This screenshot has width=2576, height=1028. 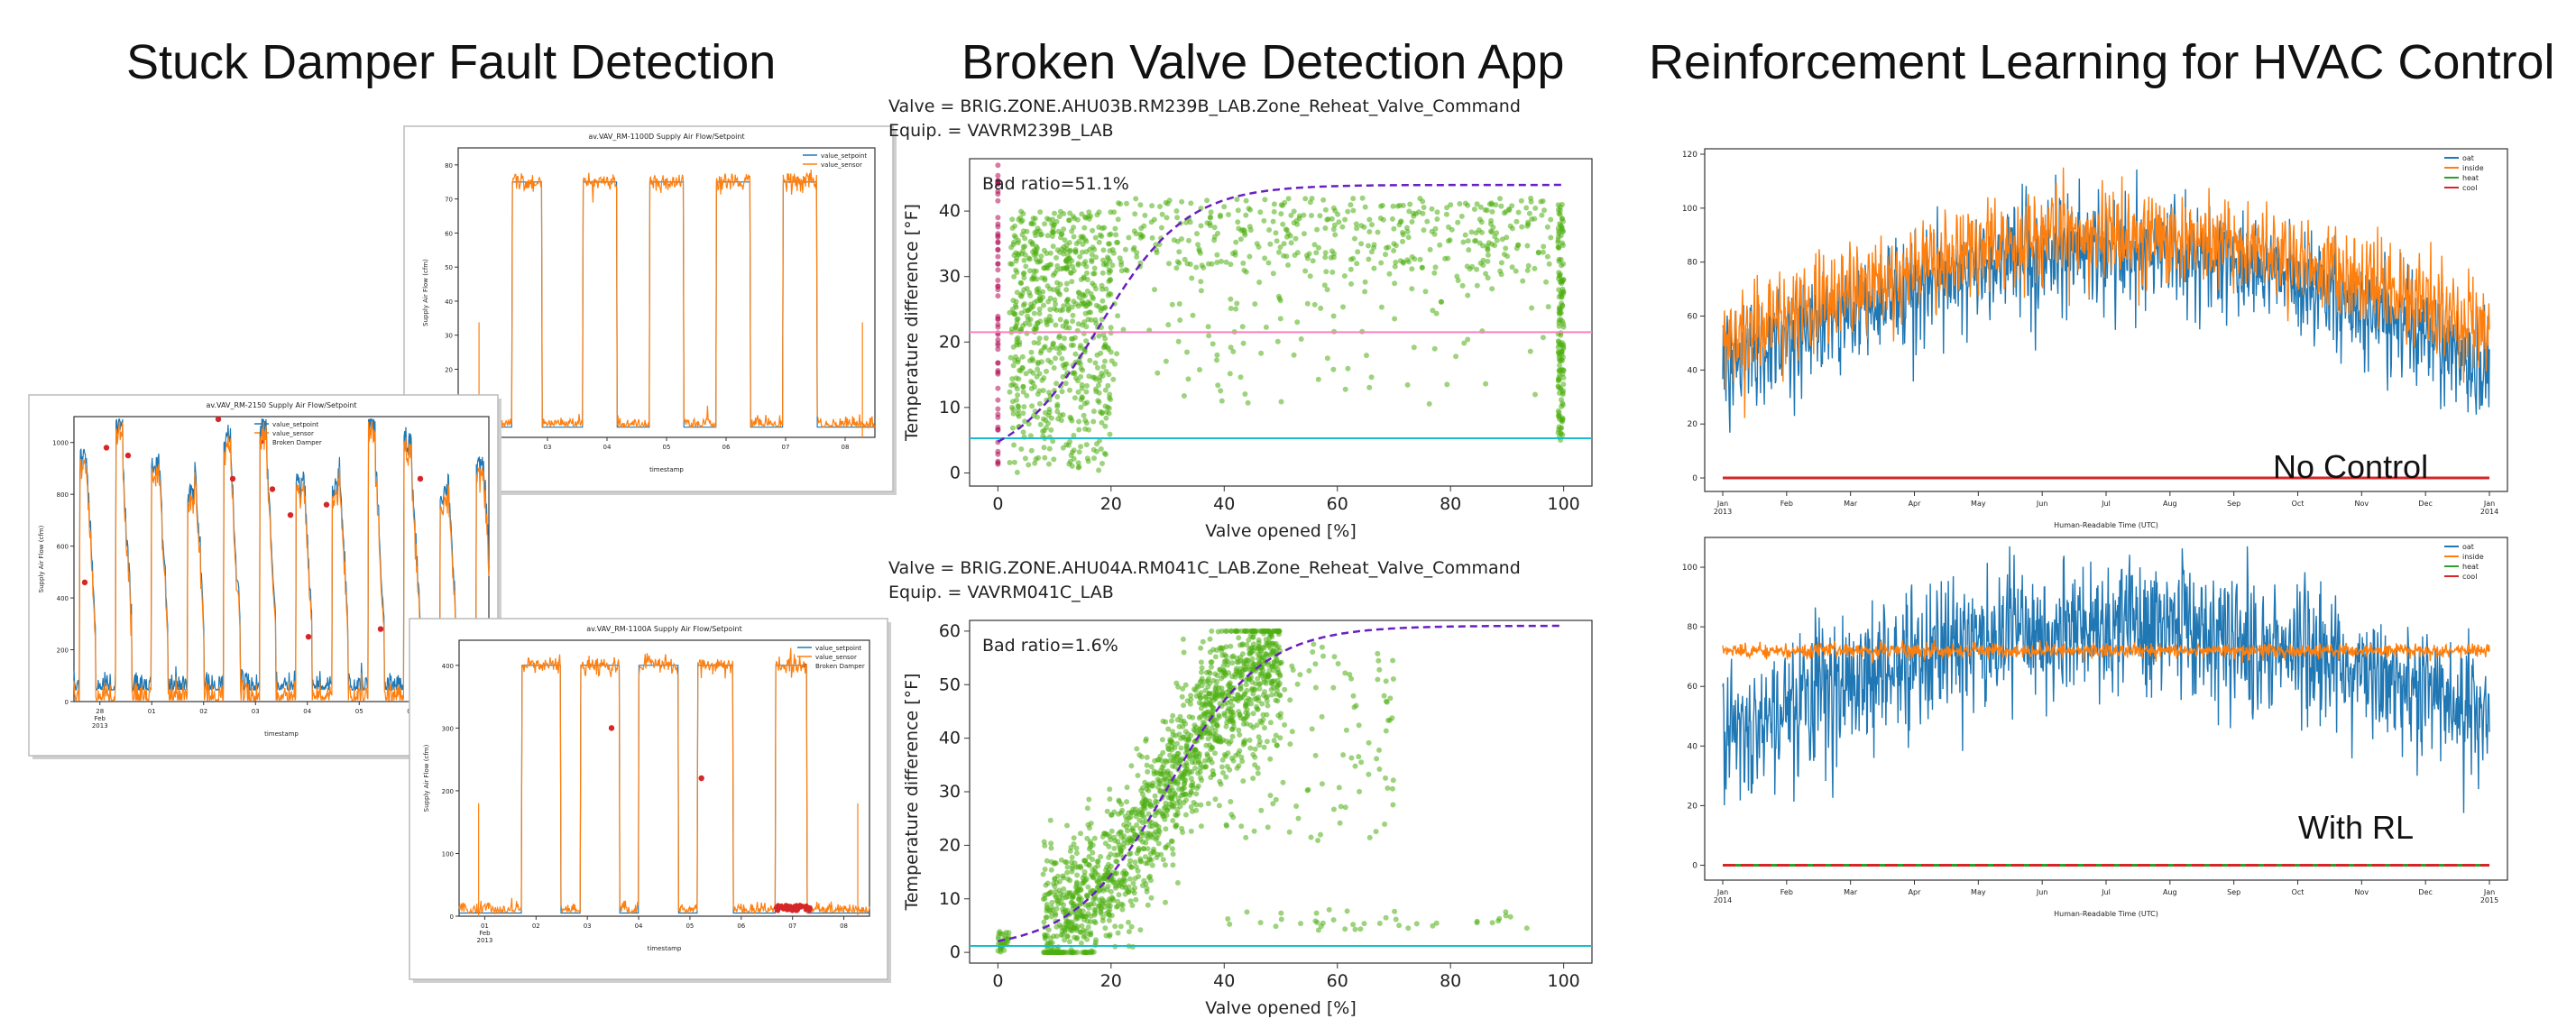 I want to click on y-tick-label: 40, so click(x=449, y=302).